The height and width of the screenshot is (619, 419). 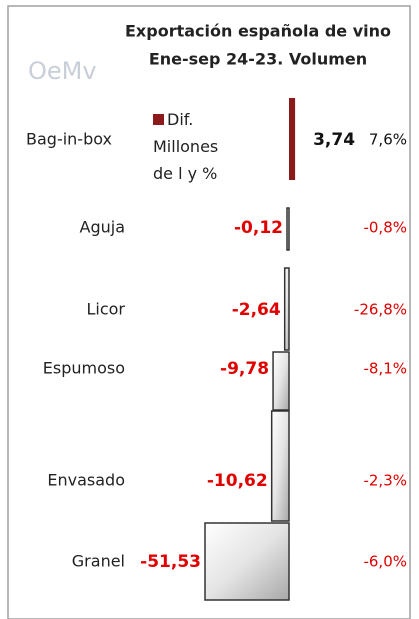 I want to click on category-label: Licor, so click(x=105, y=309).